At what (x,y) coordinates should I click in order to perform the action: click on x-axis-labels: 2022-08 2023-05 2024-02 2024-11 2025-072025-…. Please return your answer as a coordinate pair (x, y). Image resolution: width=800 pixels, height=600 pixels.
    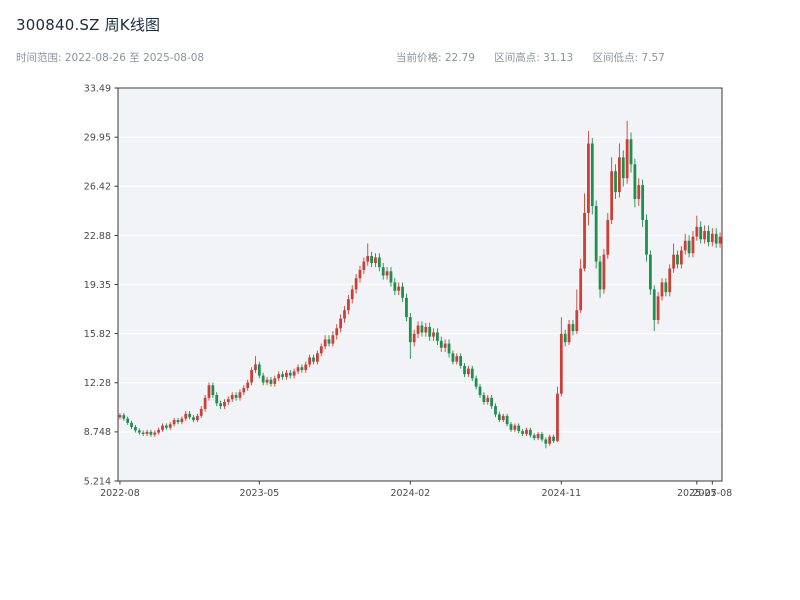
    Looking at the image, I should click on (416, 490).